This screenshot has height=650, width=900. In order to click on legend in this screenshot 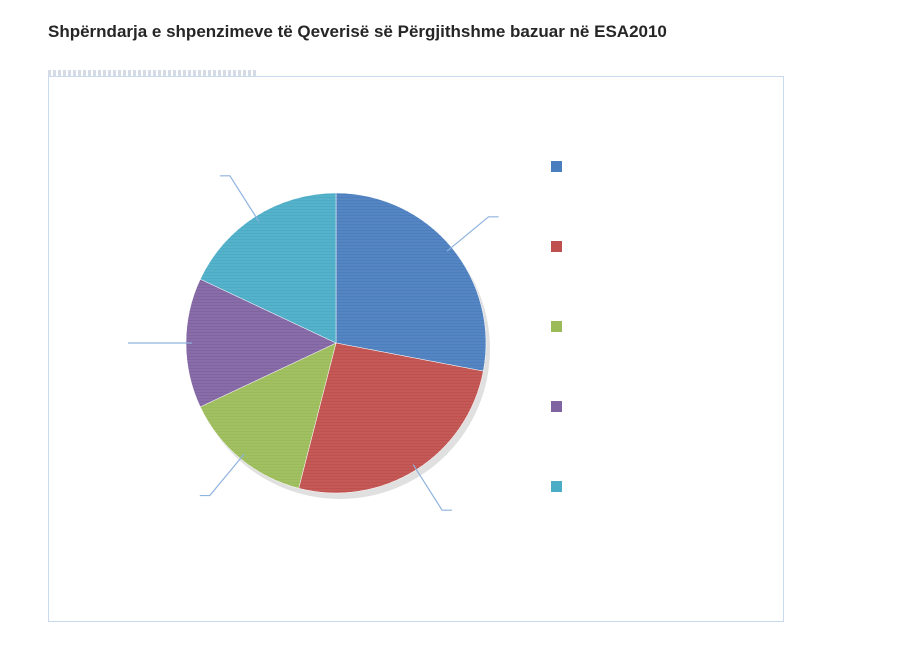, I will do `click(556, 326)`.